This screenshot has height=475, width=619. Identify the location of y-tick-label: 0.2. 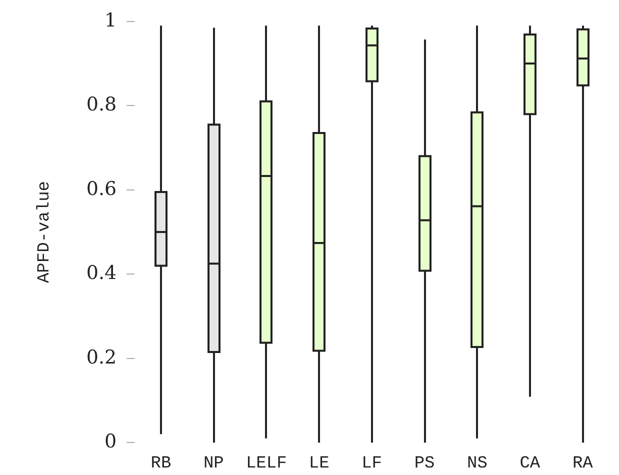
(101, 357).